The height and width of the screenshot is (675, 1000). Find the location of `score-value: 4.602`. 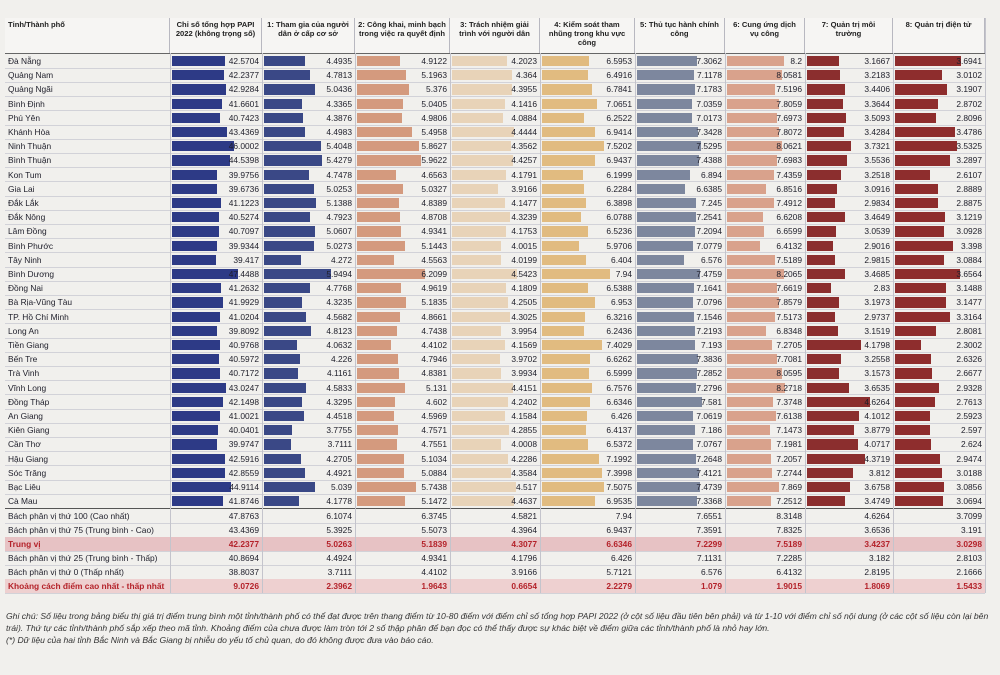

score-value: 4.602 is located at coordinates (436, 401).